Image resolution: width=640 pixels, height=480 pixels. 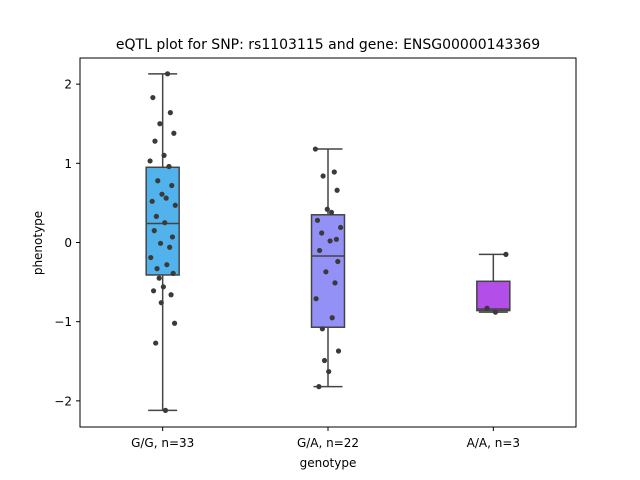 What do you see at coordinates (63, 401) in the screenshot?
I see `y-tick-label: −2` at bounding box center [63, 401].